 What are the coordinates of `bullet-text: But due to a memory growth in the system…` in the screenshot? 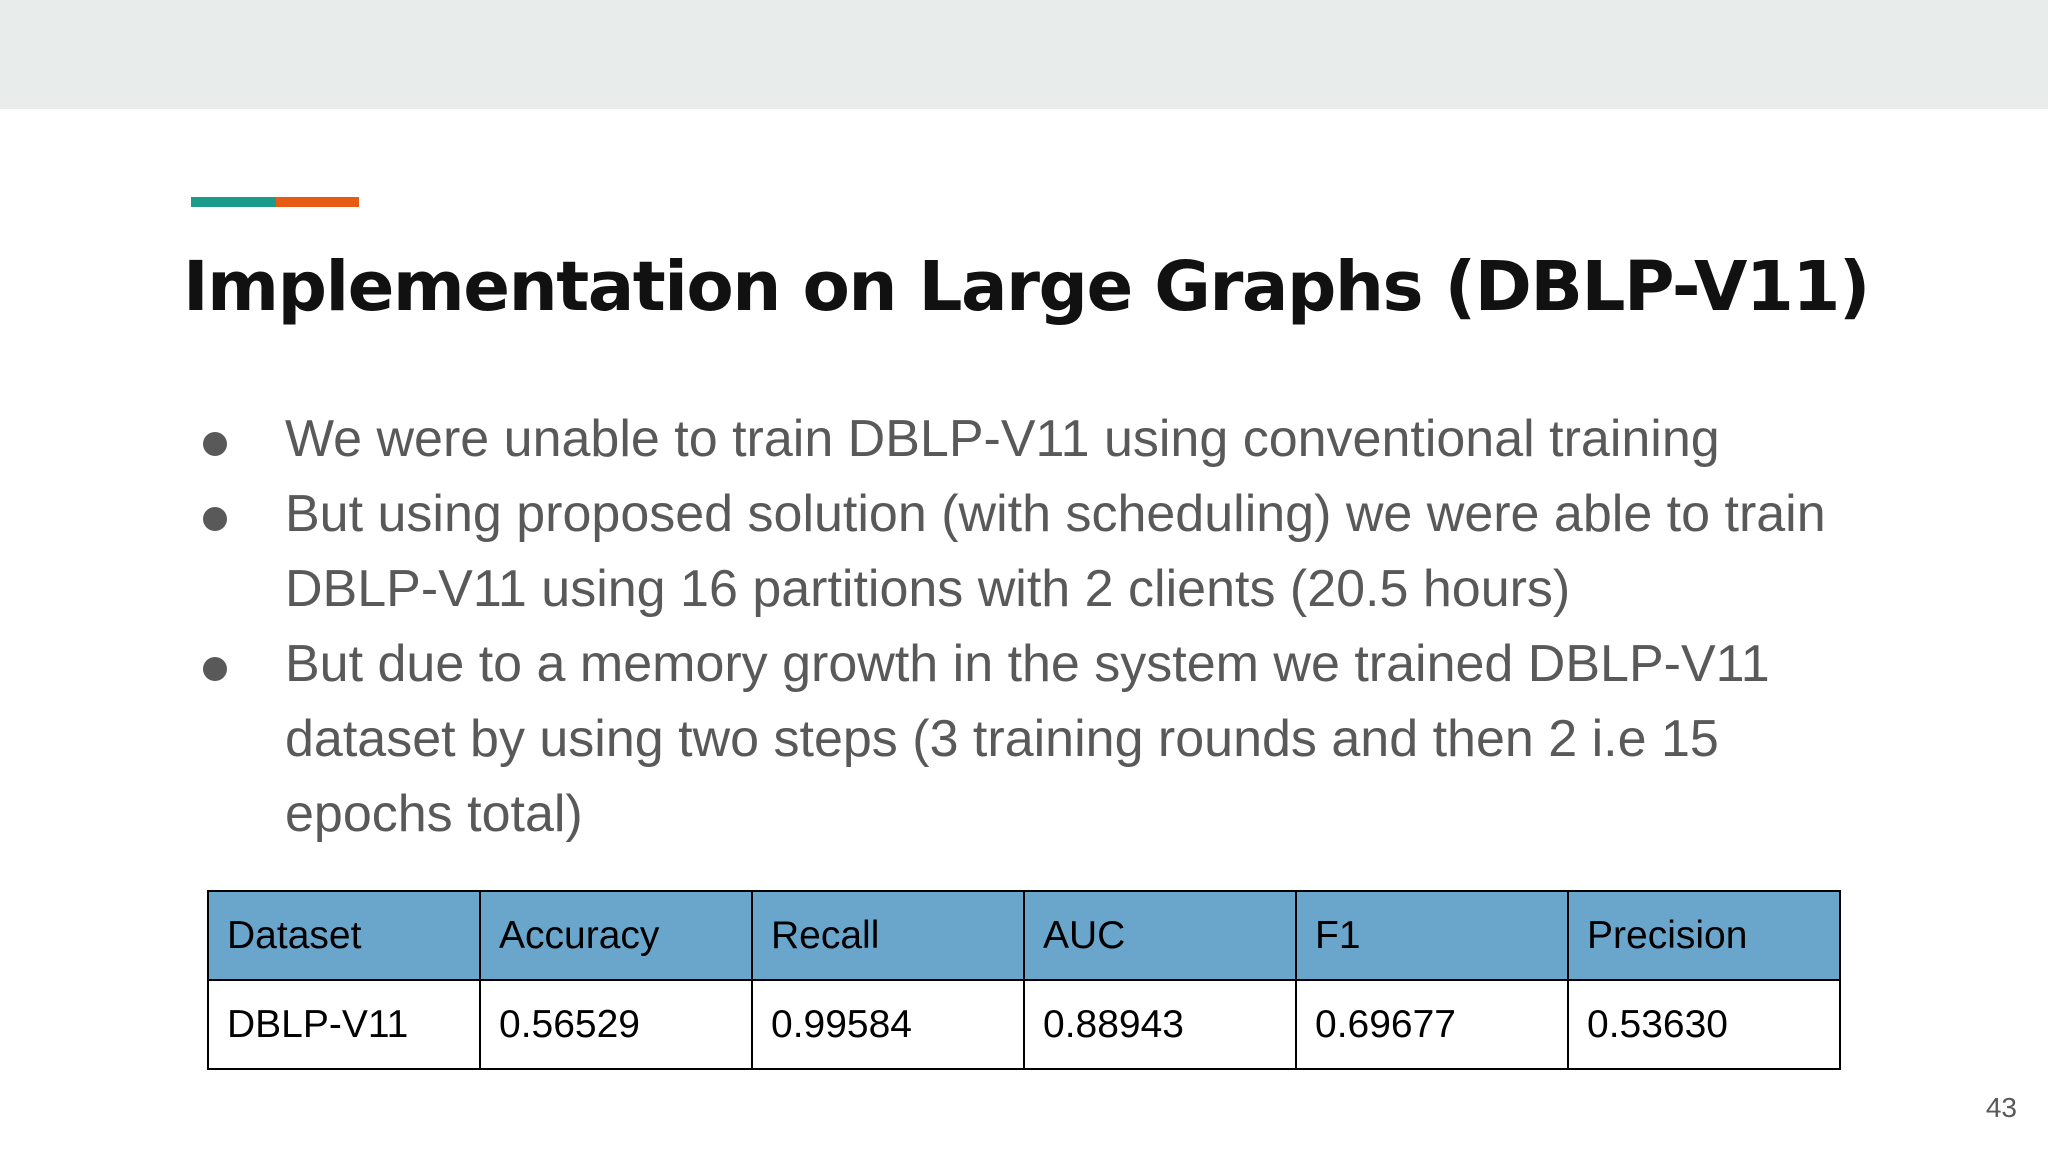 It's located at (1027, 739).